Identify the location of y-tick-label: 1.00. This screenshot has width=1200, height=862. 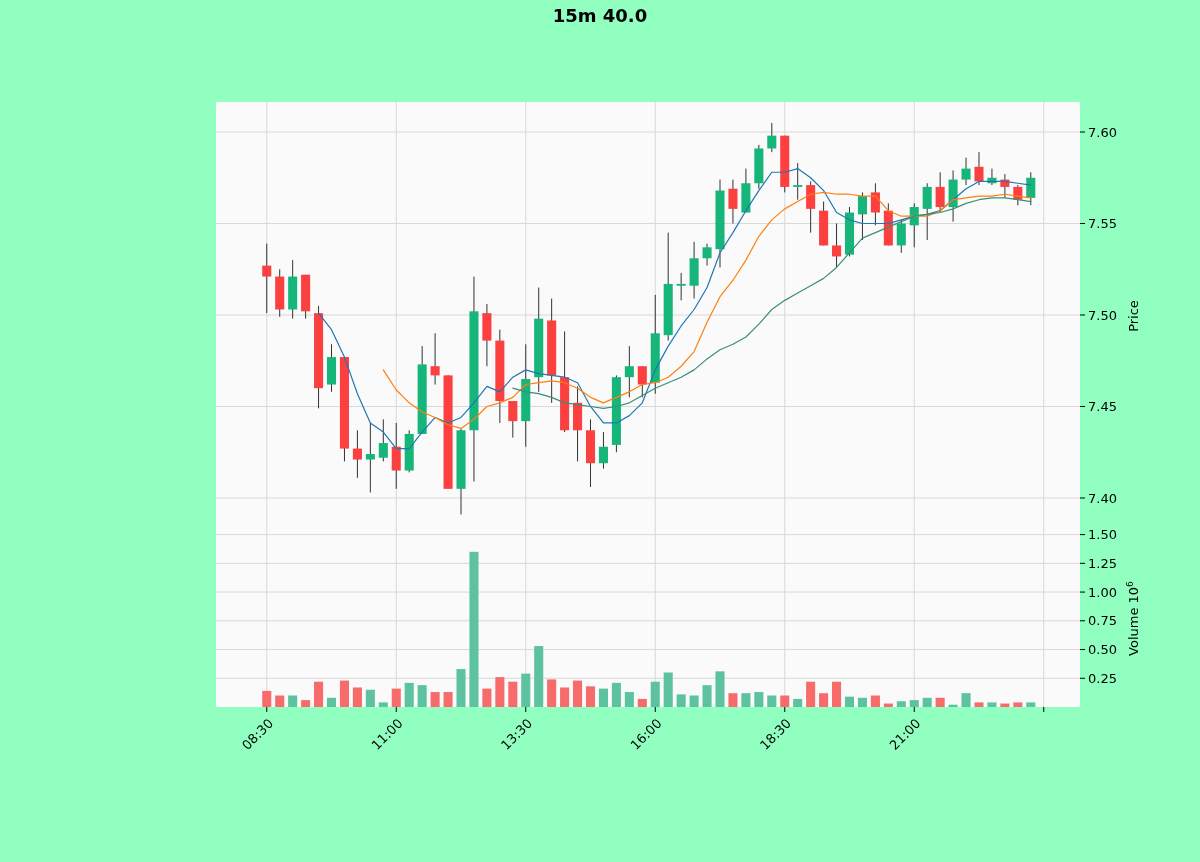
(1102, 592).